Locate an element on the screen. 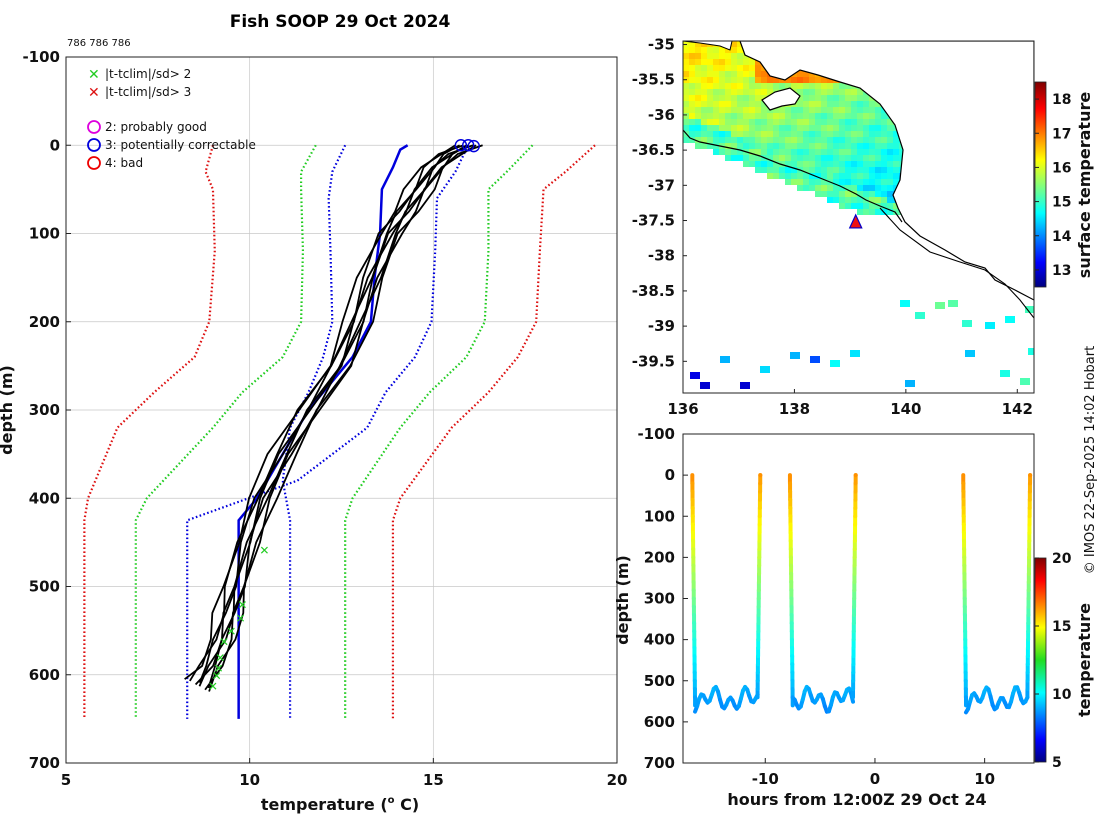  legend-flag3: 3: potentially correctable is located at coordinates (171, 145).